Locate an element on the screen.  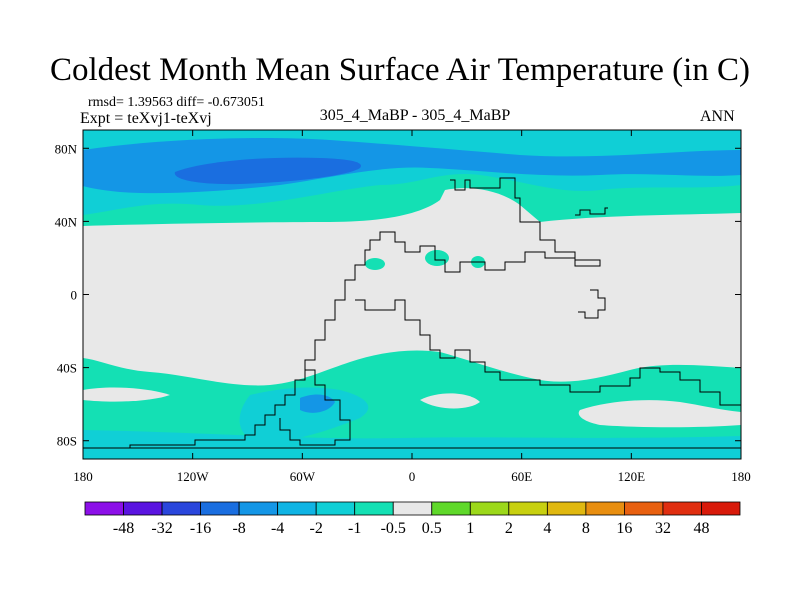
colorbar-label: -2 is located at coordinates (316, 528).